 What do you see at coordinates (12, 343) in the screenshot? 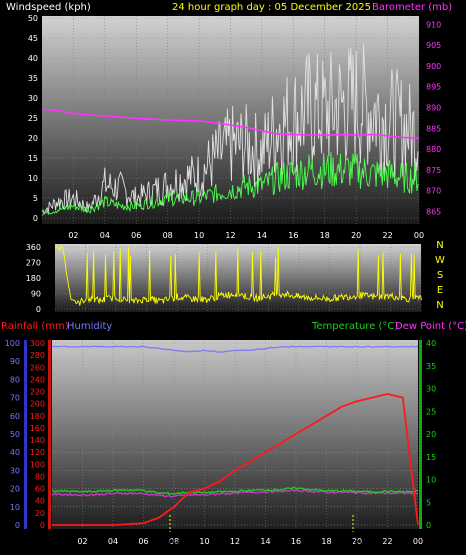
I see `humidity-tick-label: 100` at bounding box center [12, 343].